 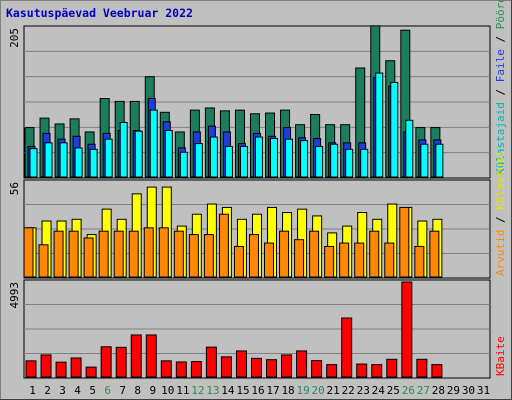 I want to click on legend-top-right: Külastajaid / Faile / Pöördumisi, so click(x=500, y=87).